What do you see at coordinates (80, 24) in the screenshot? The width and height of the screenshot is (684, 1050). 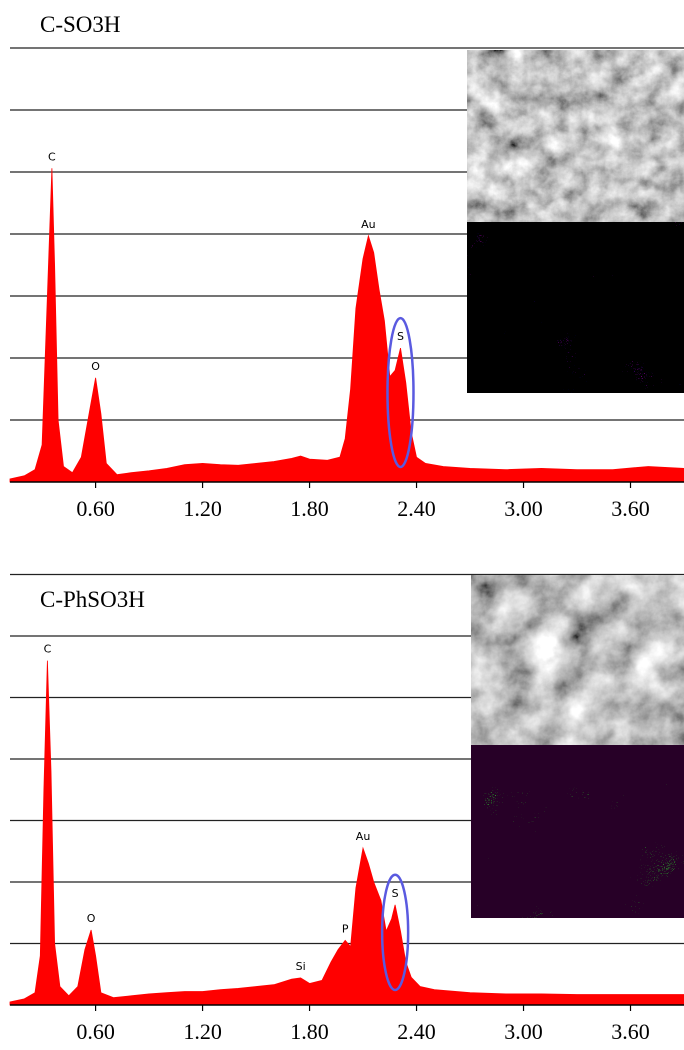 I see `chart-title: C-SO3H` at bounding box center [80, 24].